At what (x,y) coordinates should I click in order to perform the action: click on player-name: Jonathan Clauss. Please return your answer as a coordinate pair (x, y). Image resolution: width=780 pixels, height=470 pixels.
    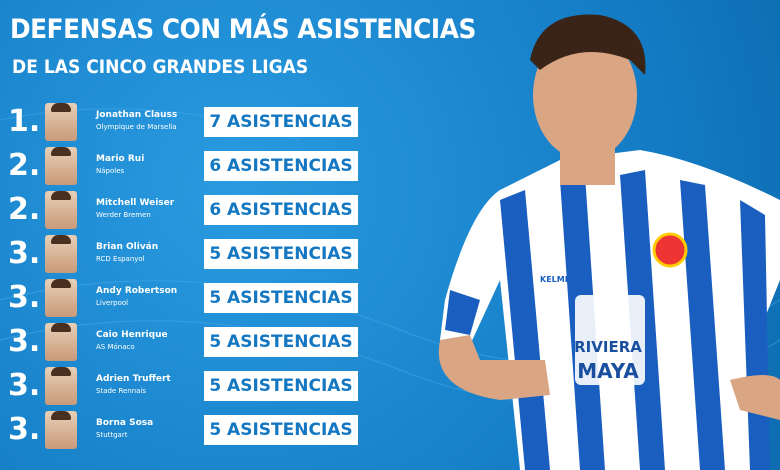
    Looking at the image, I should click on (137, 115).